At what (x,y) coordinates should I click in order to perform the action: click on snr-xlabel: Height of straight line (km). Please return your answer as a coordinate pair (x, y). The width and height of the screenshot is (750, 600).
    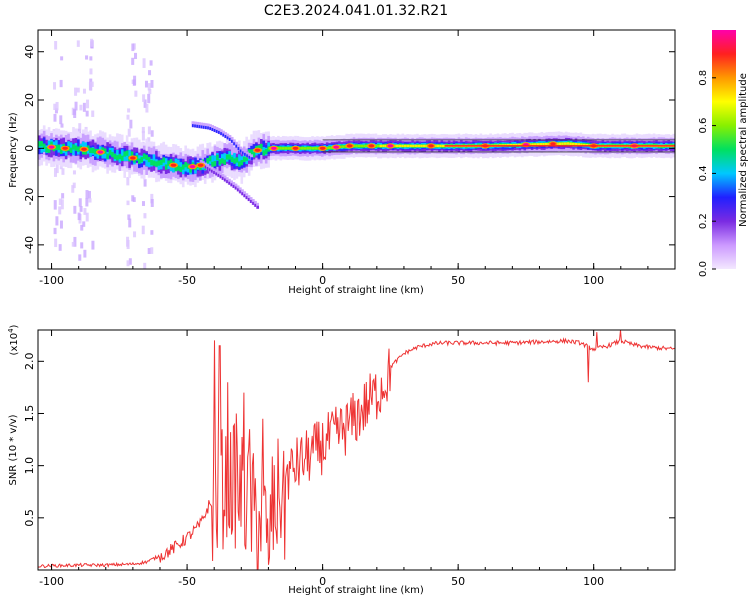
    Looking at the image, I should click on (356, 590).